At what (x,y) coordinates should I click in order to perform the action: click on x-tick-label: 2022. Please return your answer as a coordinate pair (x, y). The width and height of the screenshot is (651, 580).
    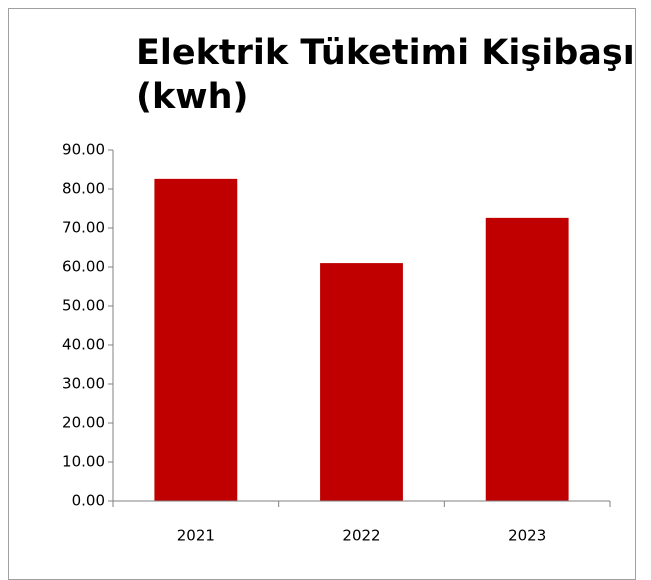
    Looking at the image, I should click on (361, 536).